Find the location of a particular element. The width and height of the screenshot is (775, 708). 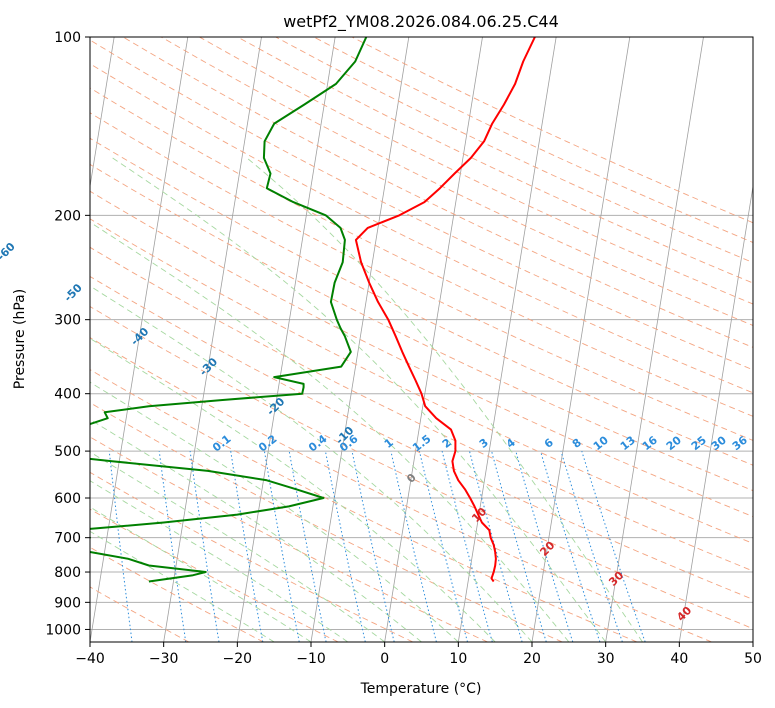

y-tick-label: 900 is located at coordinates (67, 603).